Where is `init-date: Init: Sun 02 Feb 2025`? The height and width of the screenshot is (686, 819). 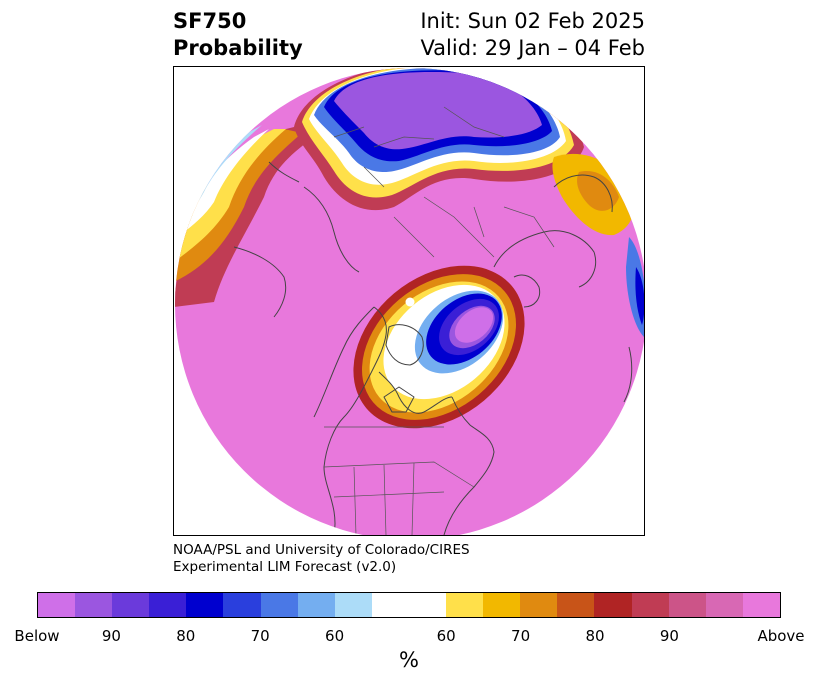
init-date: Init: Sun 02 Feb 2025 is located at coordinates (532, 21).